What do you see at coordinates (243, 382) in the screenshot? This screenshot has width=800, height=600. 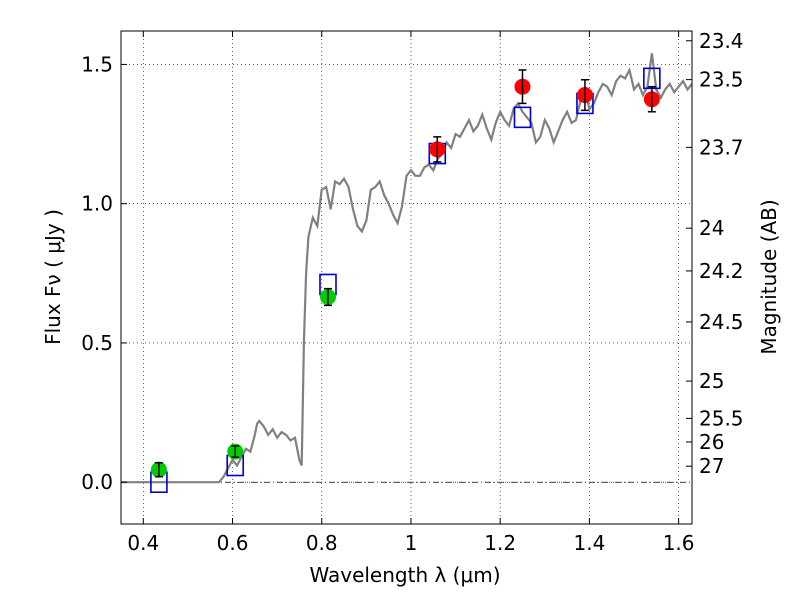 I see `optical-data` at bounding box center [243, 382].